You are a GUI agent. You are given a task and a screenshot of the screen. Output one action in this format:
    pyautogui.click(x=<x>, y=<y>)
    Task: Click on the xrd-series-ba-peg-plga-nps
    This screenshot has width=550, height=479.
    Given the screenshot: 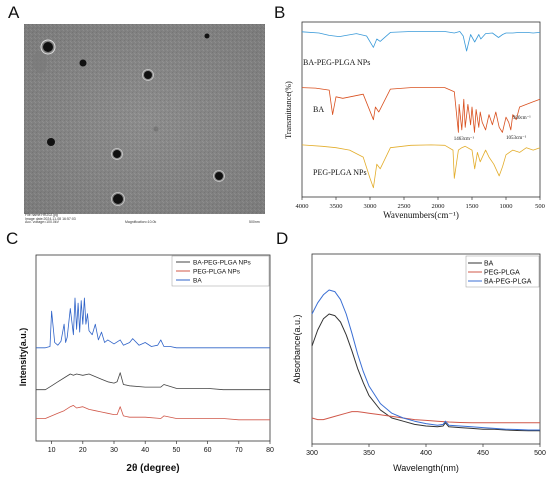 What is the action you would take?
    pyautogui.click(x=153, y=381)
    